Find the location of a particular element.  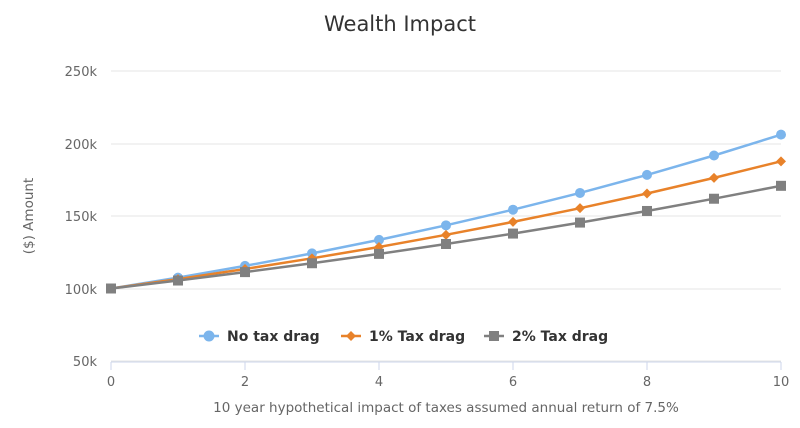

legend: No tax drag 1% Tax drag 2% Tax drag is located at coordinates (403, 337).